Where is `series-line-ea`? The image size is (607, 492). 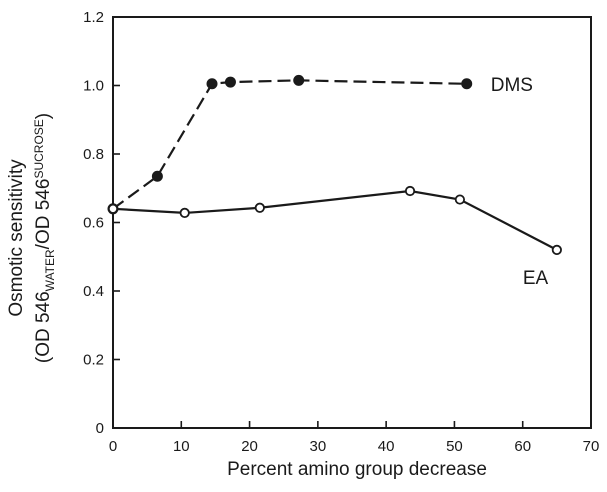
series-line-ea is located at coordinates (335, 220).